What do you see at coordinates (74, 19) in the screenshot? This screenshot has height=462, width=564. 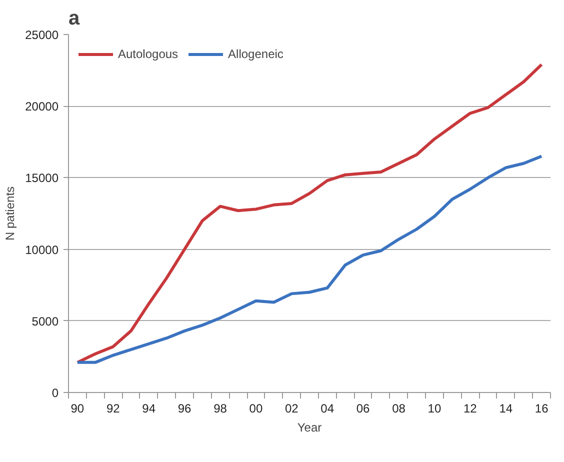 I see `chart-title: a` at bounding box center [74, 19].